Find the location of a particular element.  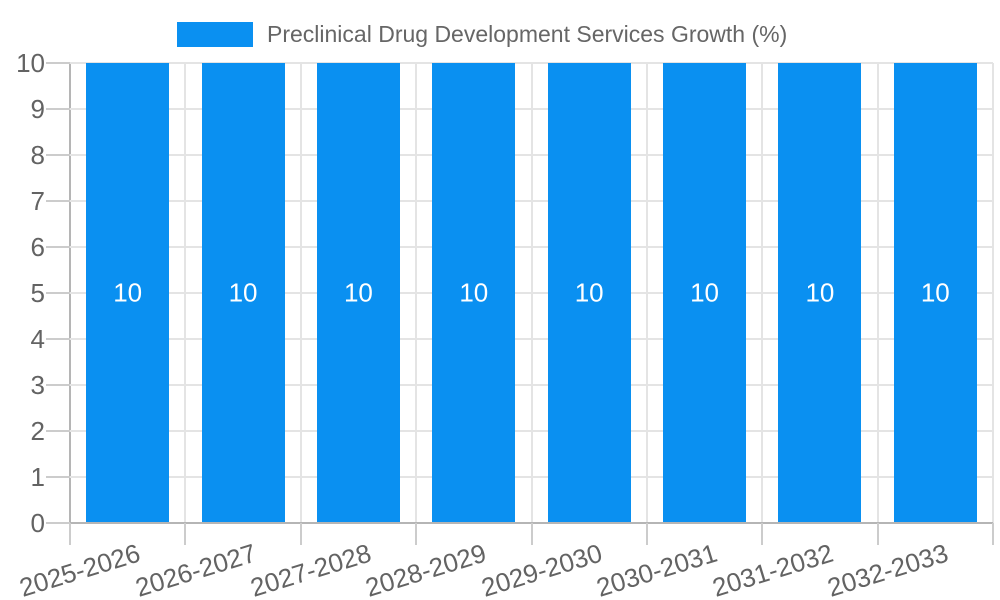

legend-swatch is located at coordinates (215, 34).